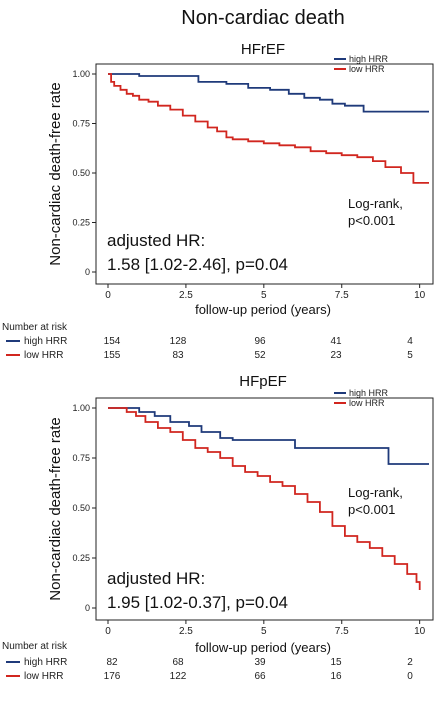 Image resolution: width=440 pixels, height=708 pixels. Describe the element at coordinates (410, 355) in the screenshot. I see `risk-count: 5` at that location.